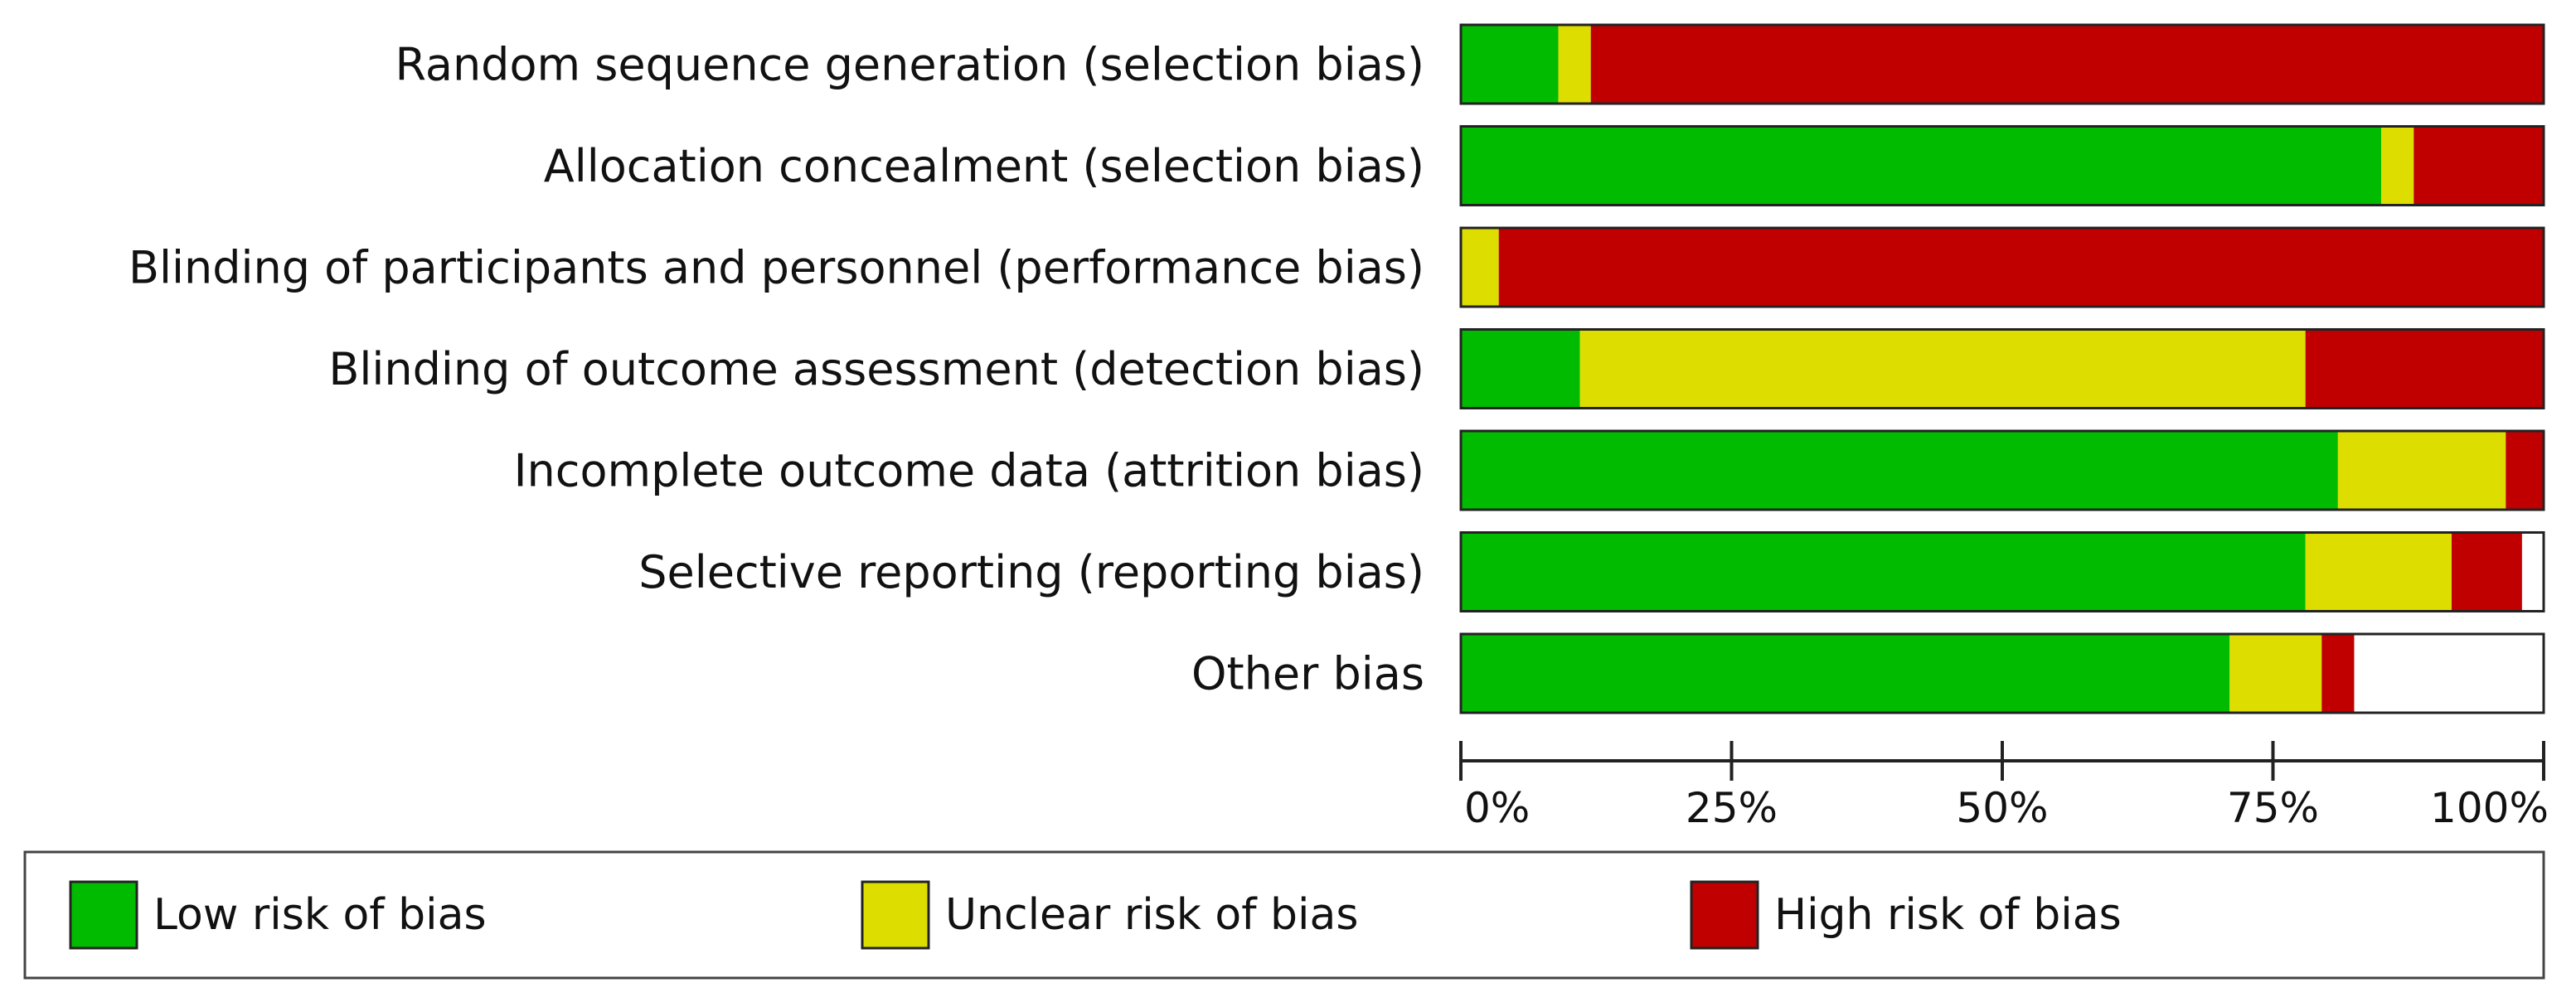  What do you see at coordinates (2273, 808) in the screenshot?
I see `x-tick-label: 75%` at bounding box center [2273, 808].